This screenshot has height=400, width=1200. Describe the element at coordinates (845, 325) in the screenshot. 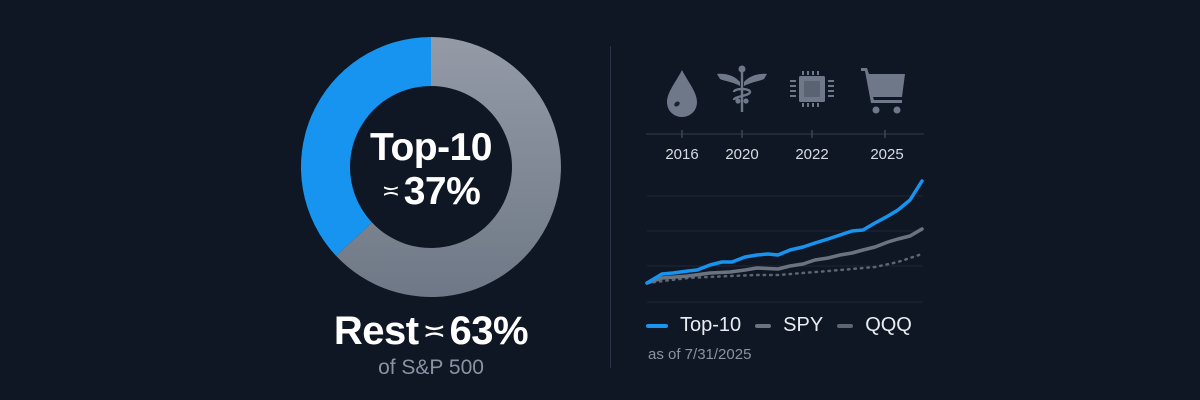

I see `legend-swatch-qqq` at that location.